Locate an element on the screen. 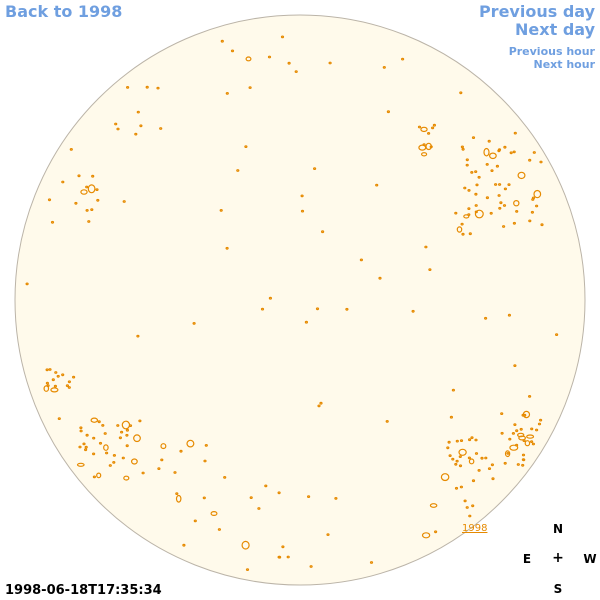 The height and width of the screenshot is (600, 600). previous-day-link: Previous day is located at coordinates (536, 11).